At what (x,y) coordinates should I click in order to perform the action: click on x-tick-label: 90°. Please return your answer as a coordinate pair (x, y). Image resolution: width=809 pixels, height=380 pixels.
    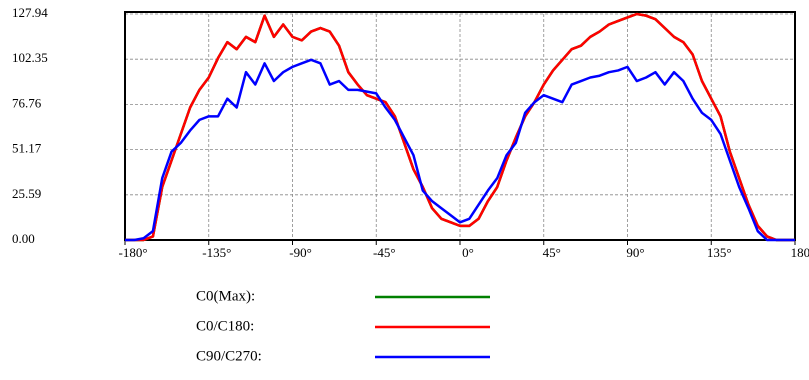
    Looking at the image, I should click on (635, 252).